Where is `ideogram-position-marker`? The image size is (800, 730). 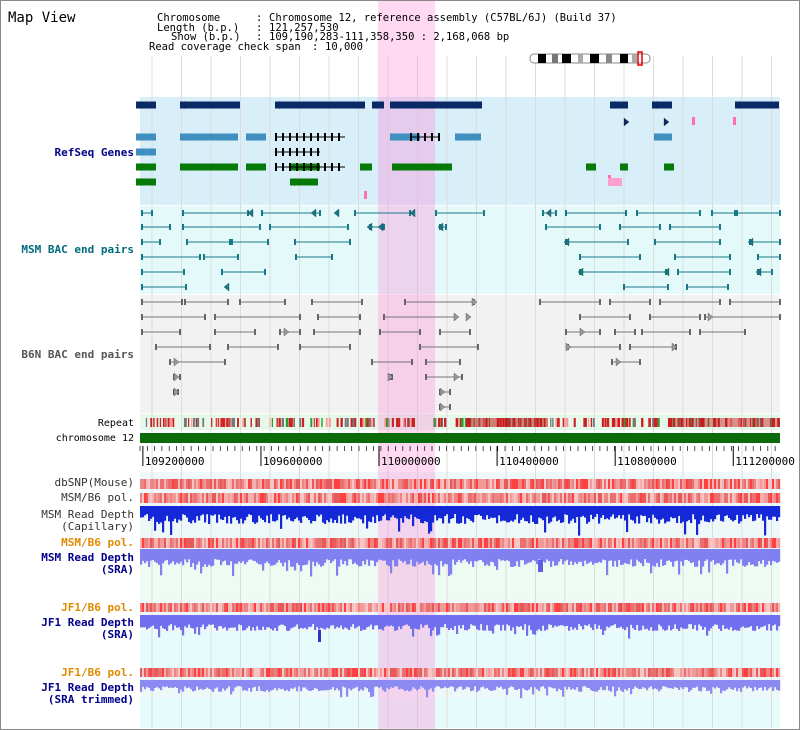
ideogram-position-marker is located at coordinates (640, 58).